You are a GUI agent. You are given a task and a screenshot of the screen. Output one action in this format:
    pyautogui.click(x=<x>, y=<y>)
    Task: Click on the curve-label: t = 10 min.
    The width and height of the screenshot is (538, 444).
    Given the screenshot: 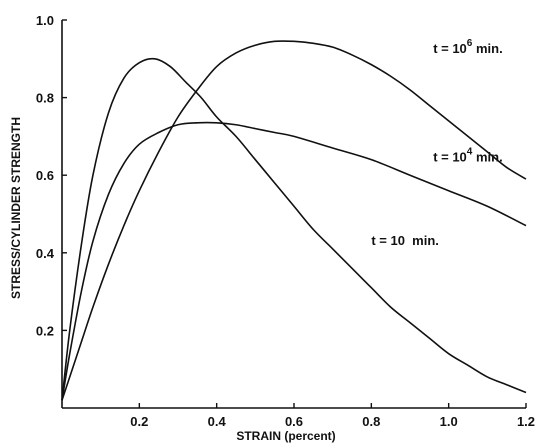 What is the action you would take?
    pyautogui.click(x=405, y=240)
    